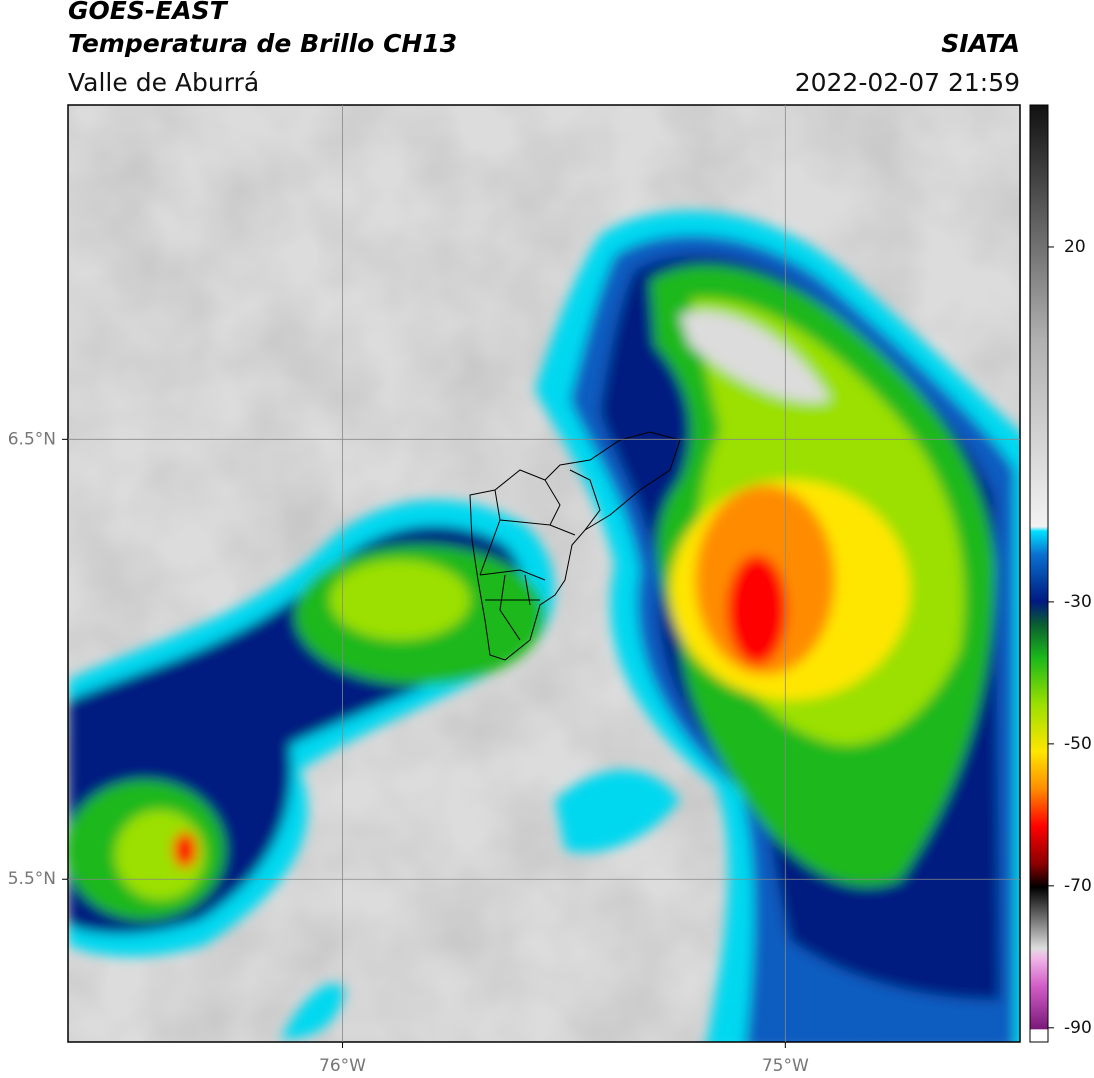 This screenshot has height=1078, width=1094. Describe the element at coordinates (342, 1066) in the screenshot. I see `x-tick-label: 76°W` at that location.